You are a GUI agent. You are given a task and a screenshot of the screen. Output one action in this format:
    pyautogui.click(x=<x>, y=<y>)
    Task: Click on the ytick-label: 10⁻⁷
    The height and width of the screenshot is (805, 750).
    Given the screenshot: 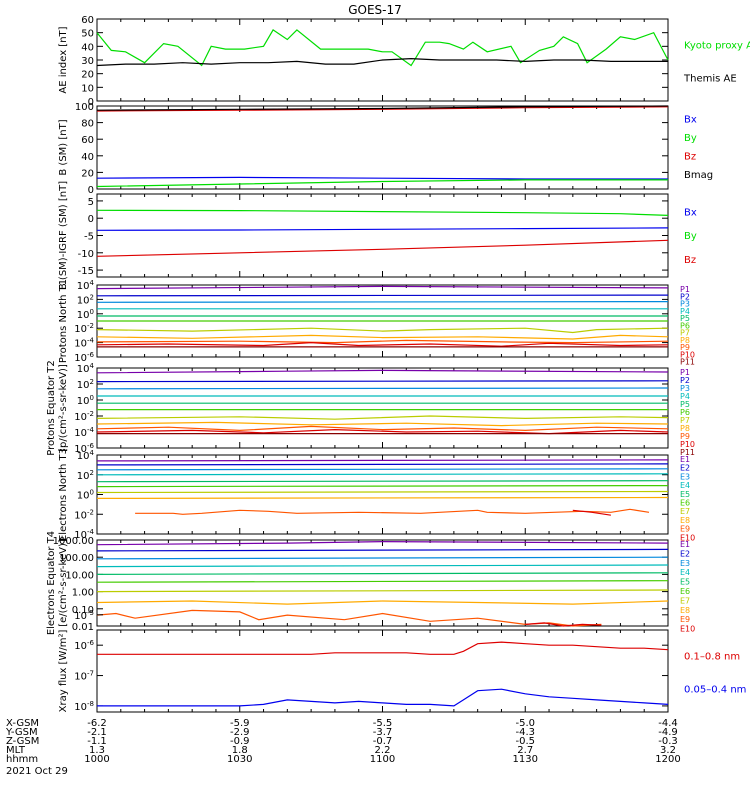 What is the action you would take?
    pyautogui.click(x=84, y=676)
    